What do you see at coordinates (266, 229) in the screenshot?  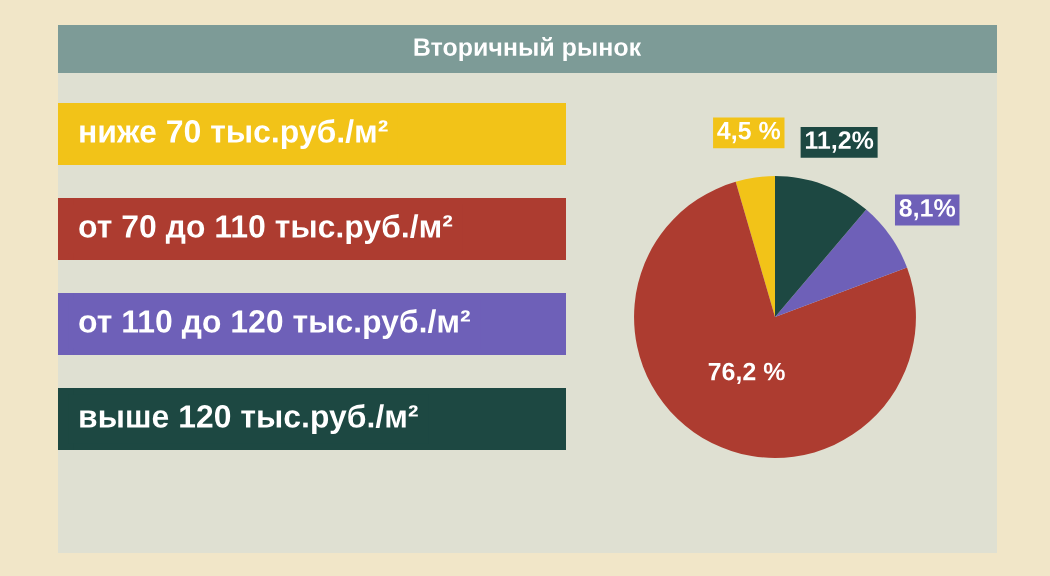 I see `legend-label: от 70 до 110 тыс.руб./м²` at bounding box center [266, 229].